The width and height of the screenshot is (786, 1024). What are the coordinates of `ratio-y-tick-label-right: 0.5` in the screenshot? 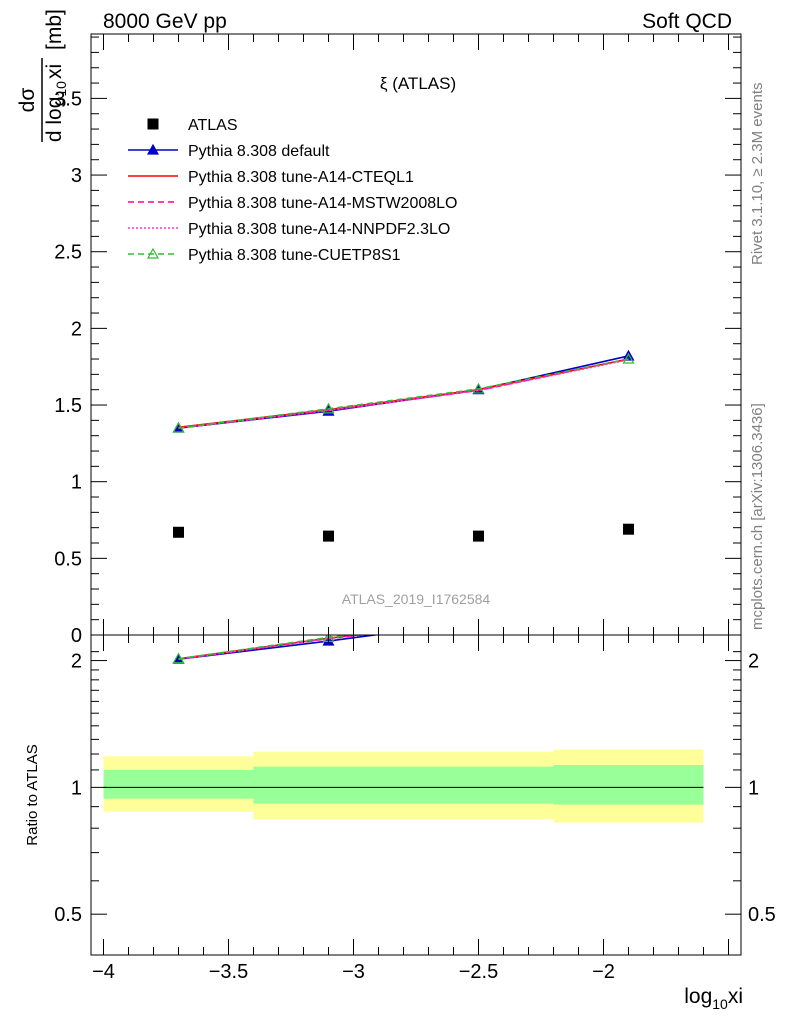 It's located at (762, 915).